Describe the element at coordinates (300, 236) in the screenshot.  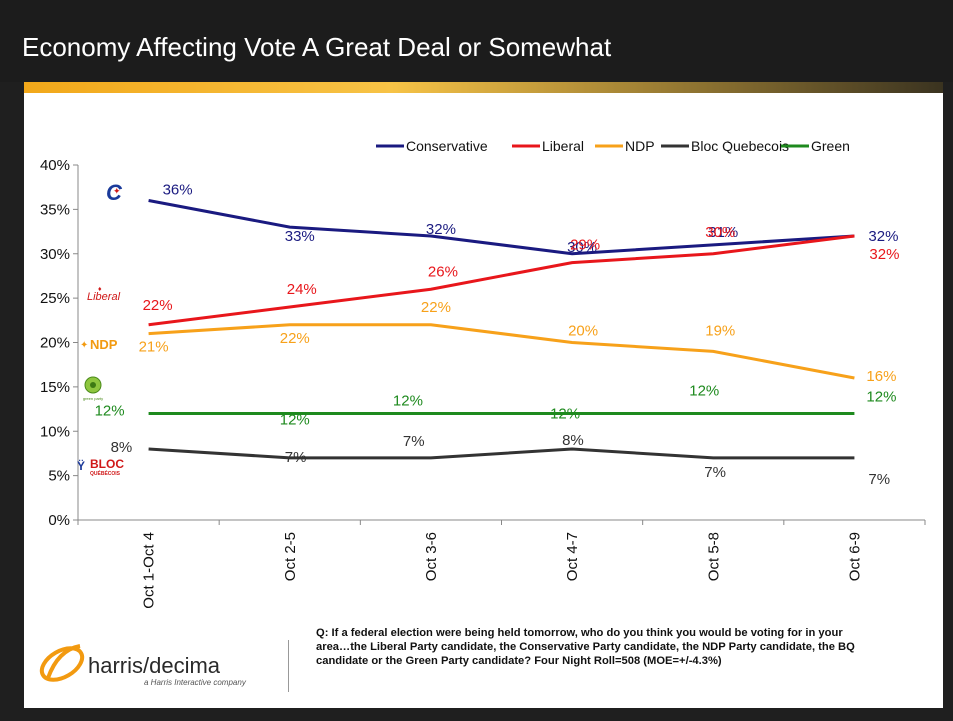
I see `data-label-conservative: 33%` at that location.